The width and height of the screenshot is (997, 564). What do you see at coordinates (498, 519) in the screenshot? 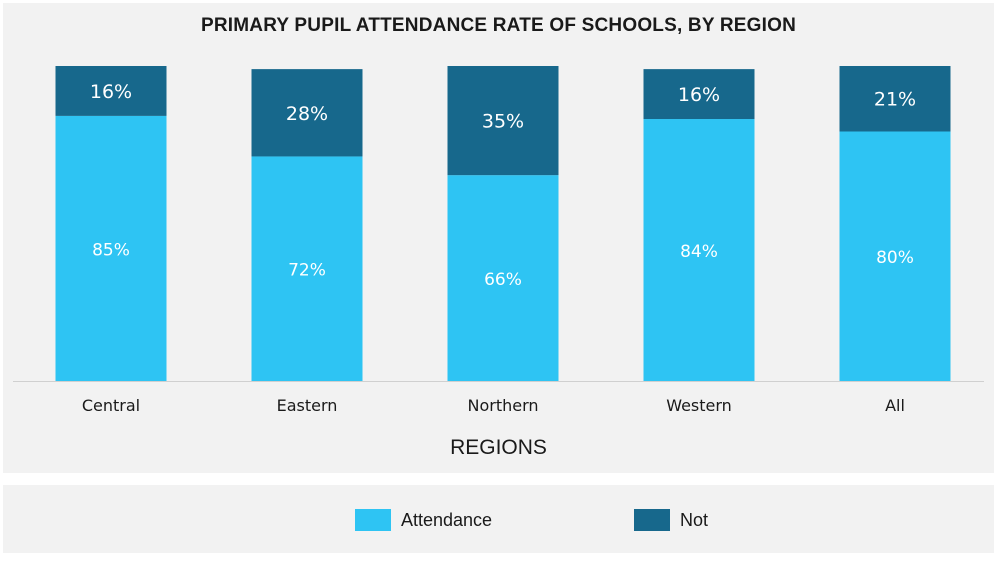
I see `legend: Attendance Not` at bounding box center [498, 519].